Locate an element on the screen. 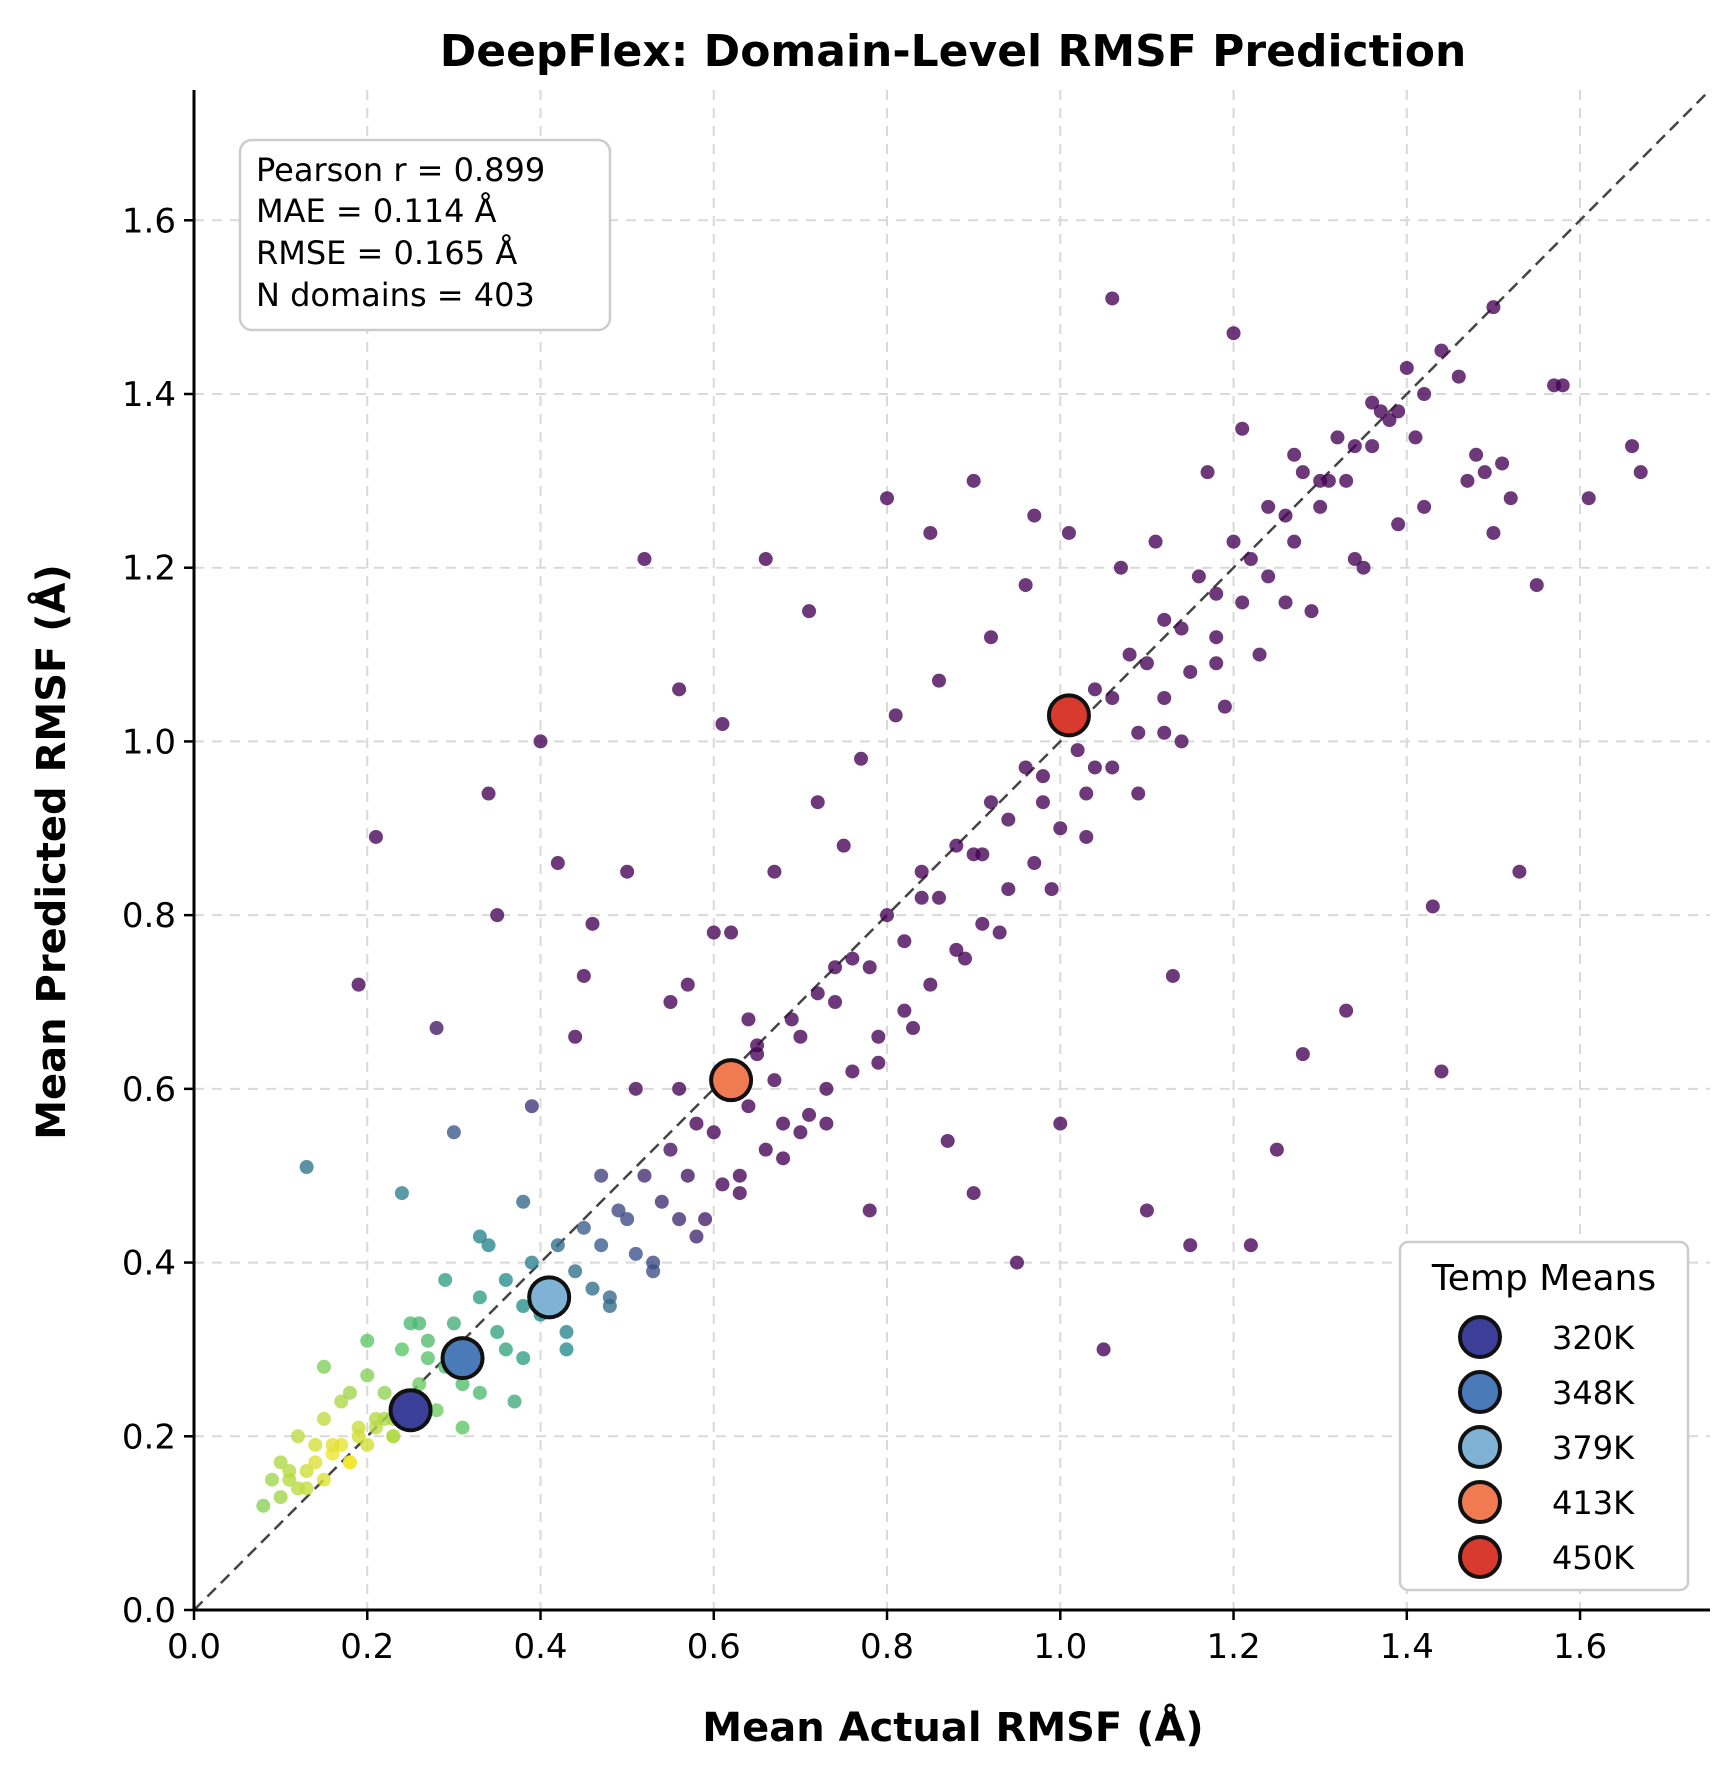 This screenshot has width=1732, height=1770. x-tick-label-6: 1.2 is located at coordinates (1234, 1647).